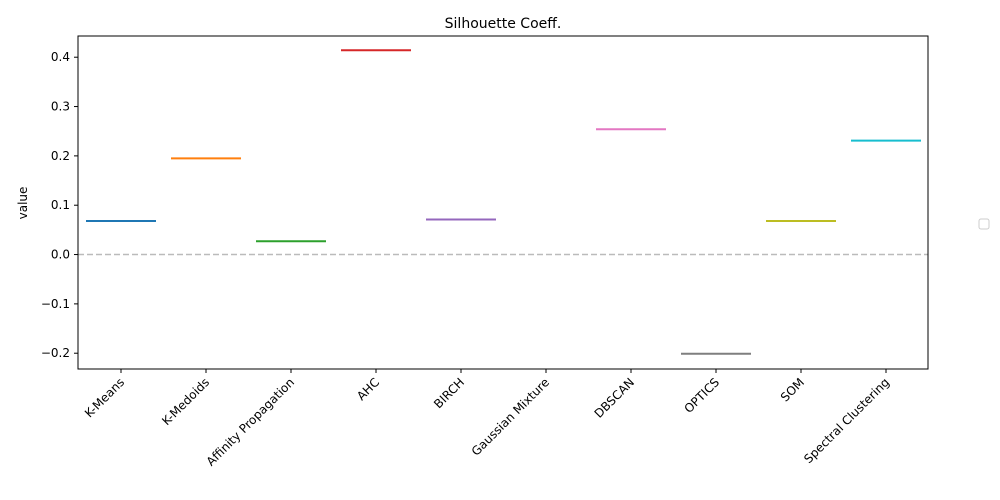  I want to click on x-tick-label: SOM, so click(792, 389).